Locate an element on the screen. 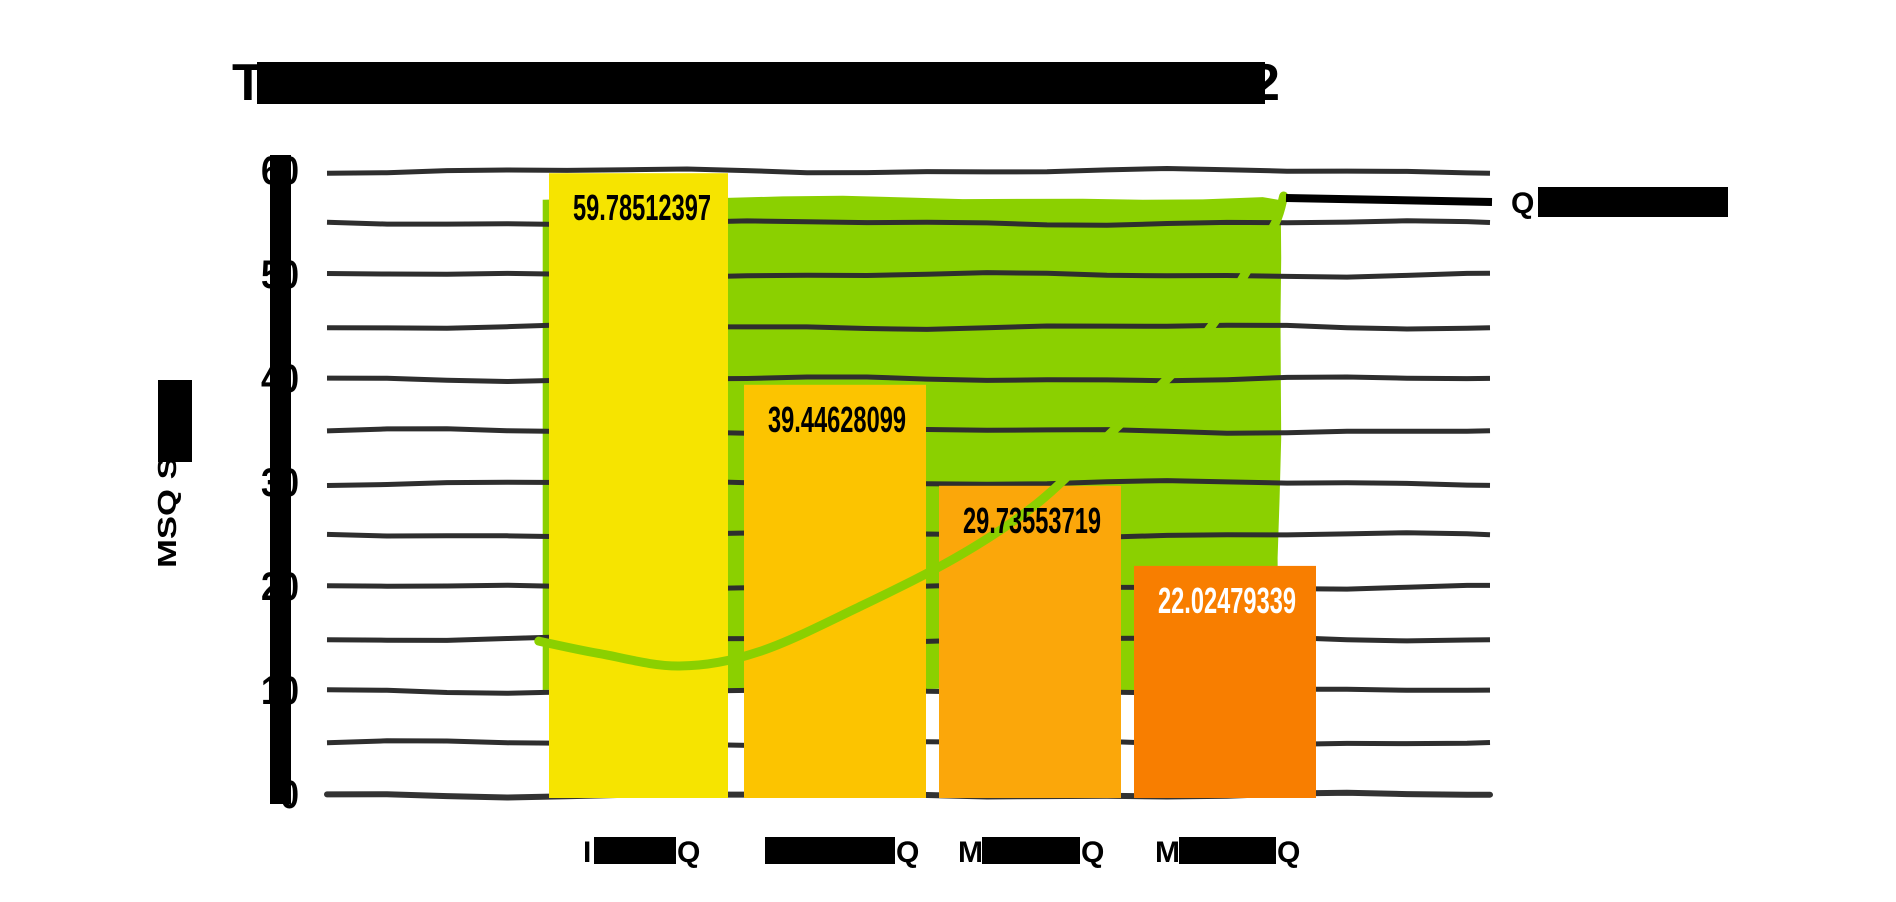 This screenshot has width=1896, height=902. x-tick-1-prefix: I is located at coordinates (587, 852).